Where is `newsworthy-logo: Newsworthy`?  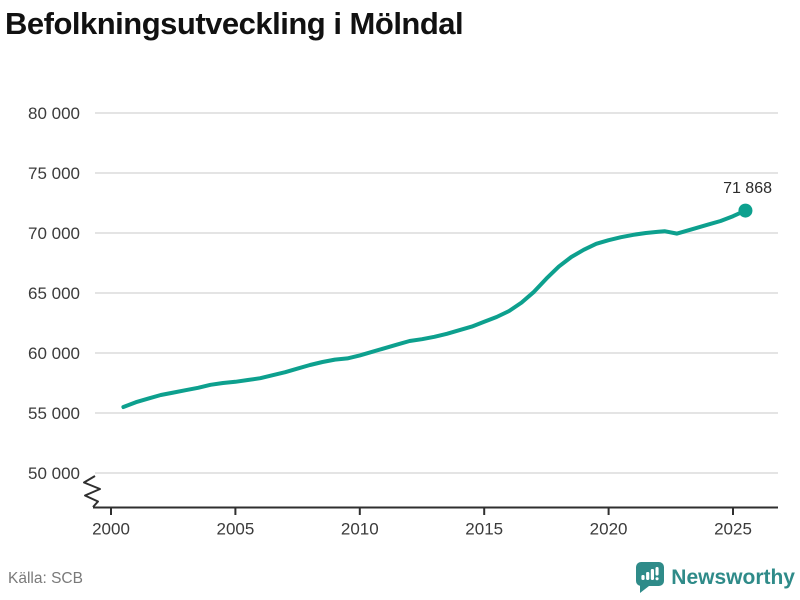 newsworthy-logo: Newsworthy is located at coordinates (715, 578).